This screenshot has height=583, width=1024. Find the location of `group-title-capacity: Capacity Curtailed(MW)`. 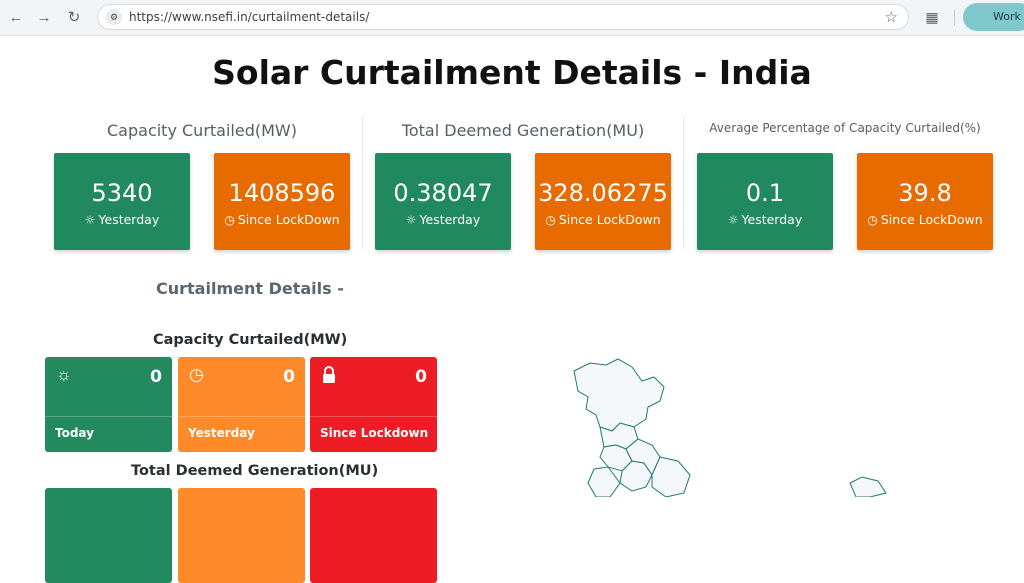

group-title-capacity: Capacity Curtailed(MW) is located at coordinates (202, 130).